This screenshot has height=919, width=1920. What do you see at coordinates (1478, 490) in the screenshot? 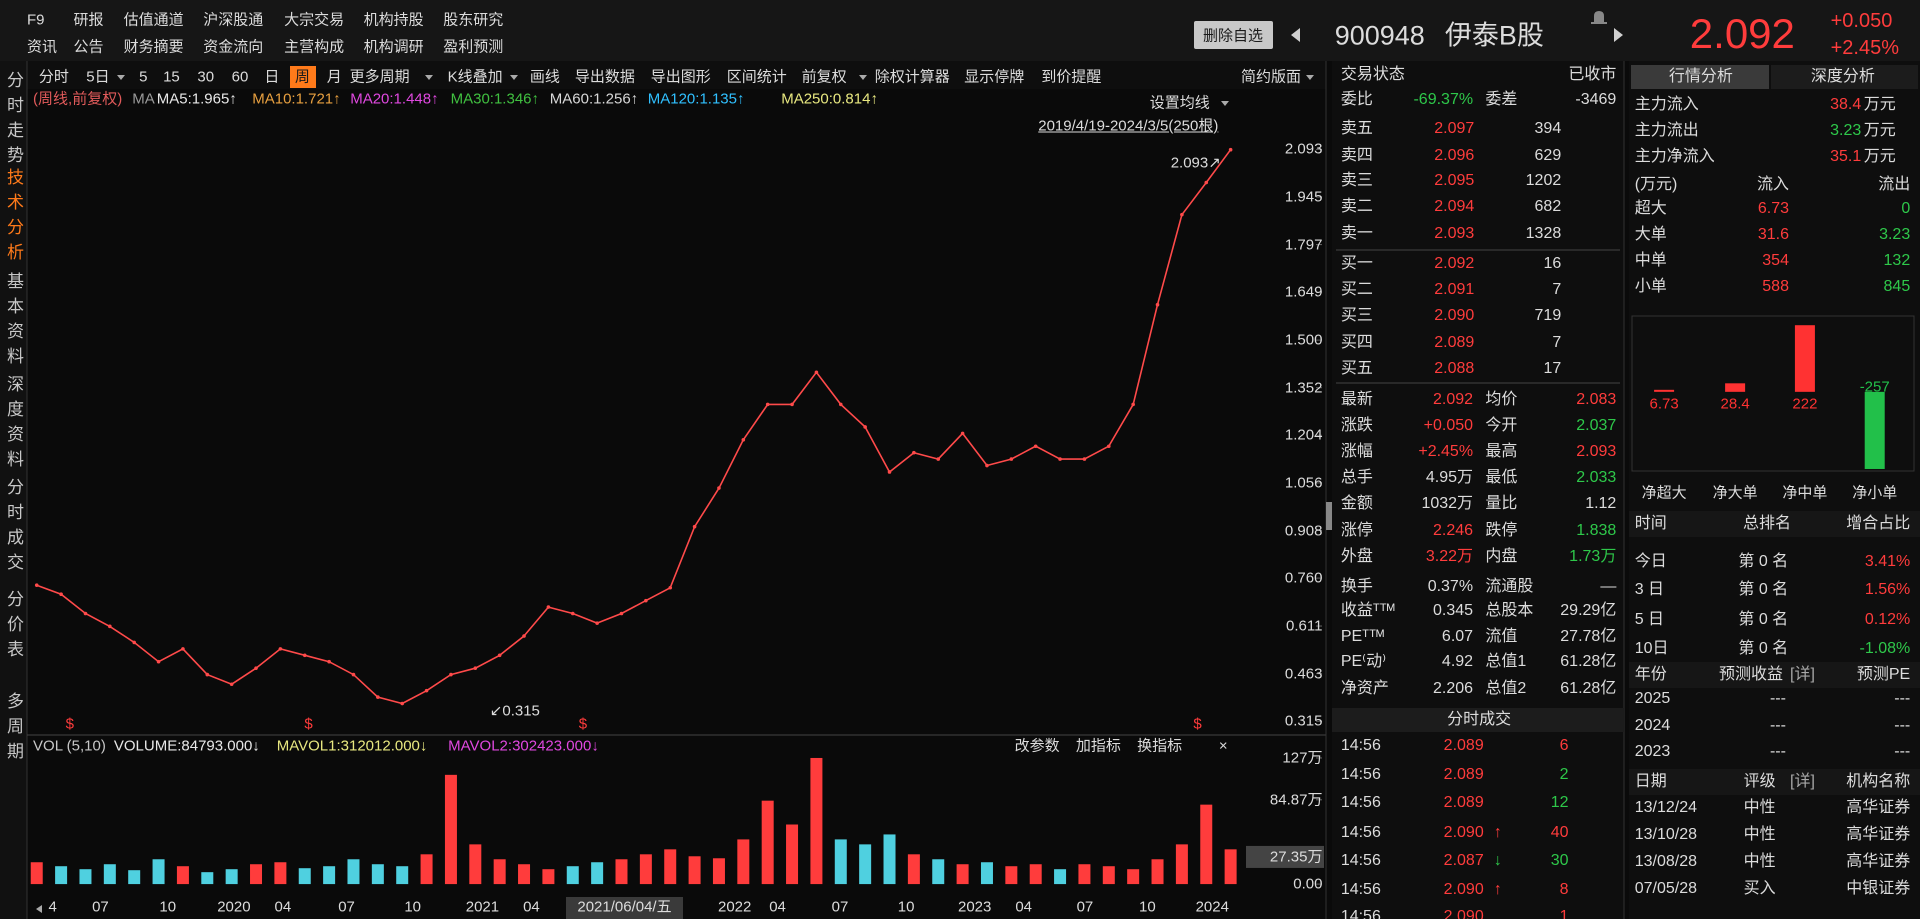
I see `middle-panel-bg` at bounding box center [1478, 490].